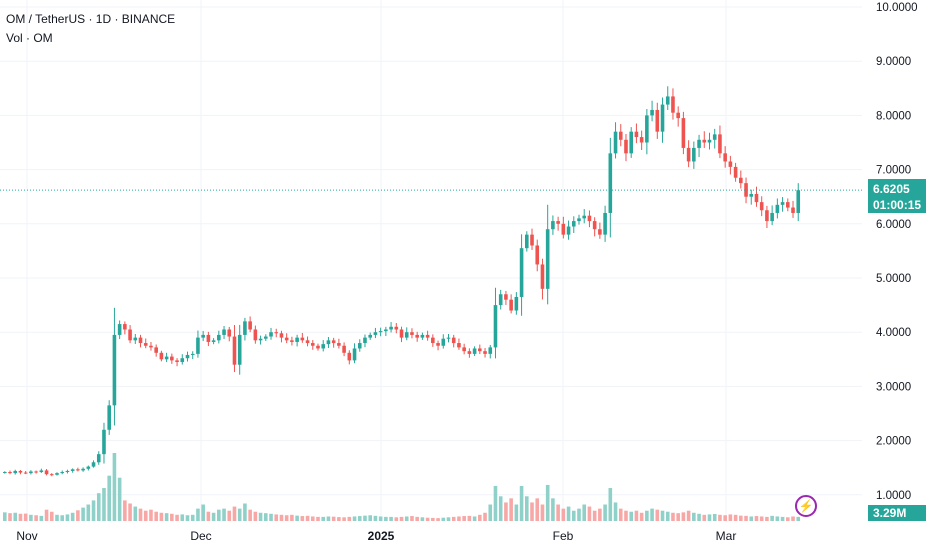  Describe the element at coordinates (893, 171) in the screenshot. I see `price-tick-label: 7.0000` at that location.